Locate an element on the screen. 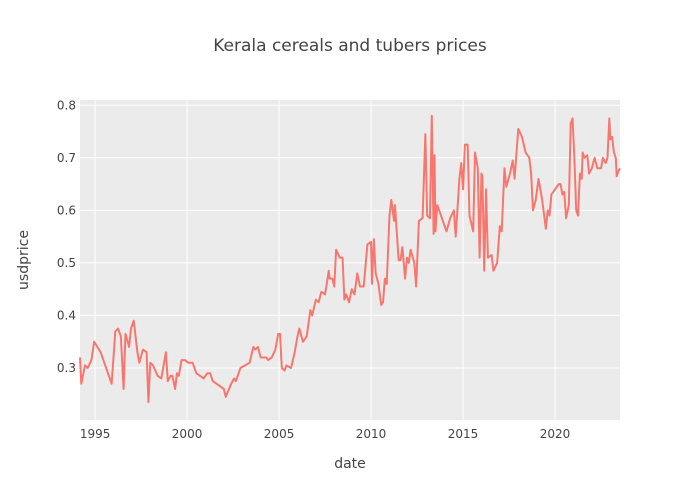 Image resolution: width=700 pixels, height=500 pixels. x-axis-title: date is located at coordinates (350, 464).